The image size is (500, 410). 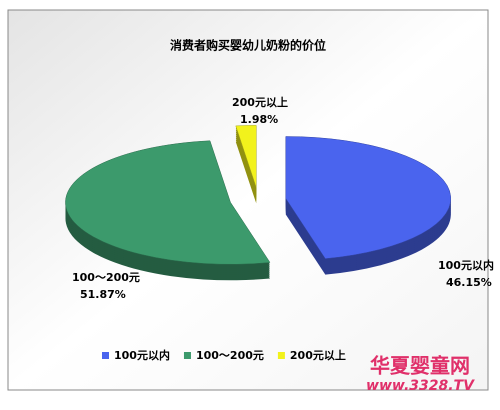 I want to click on slice-value-label: 51.87%, so click(x=103, y=294).